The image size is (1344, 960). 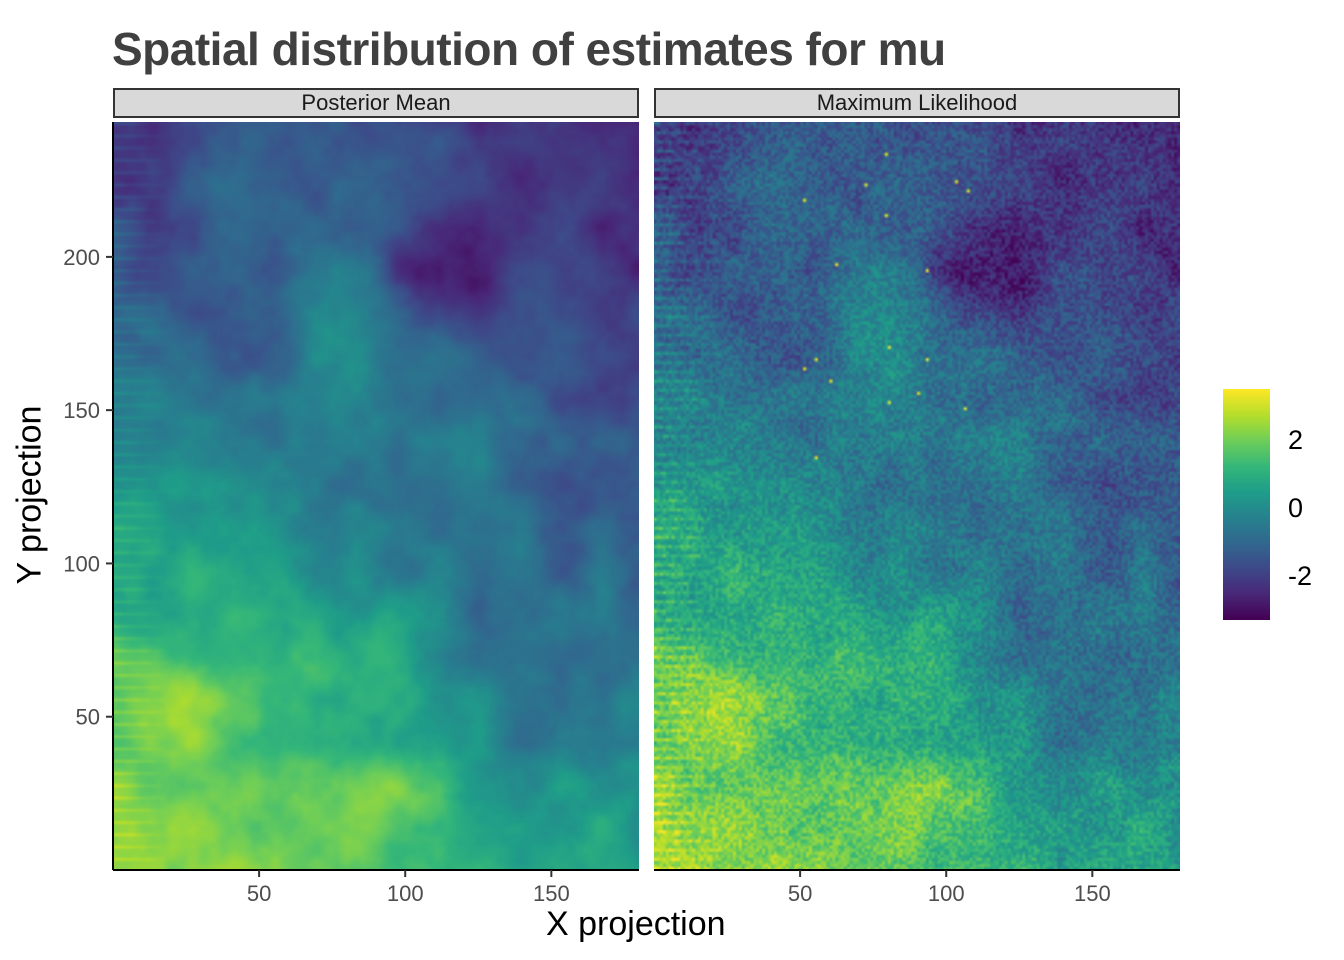 What do you see at coordinates (29, 495) in the screenshot?
I see `y-axis-title: Y projection` at bounding box center [29, 495].